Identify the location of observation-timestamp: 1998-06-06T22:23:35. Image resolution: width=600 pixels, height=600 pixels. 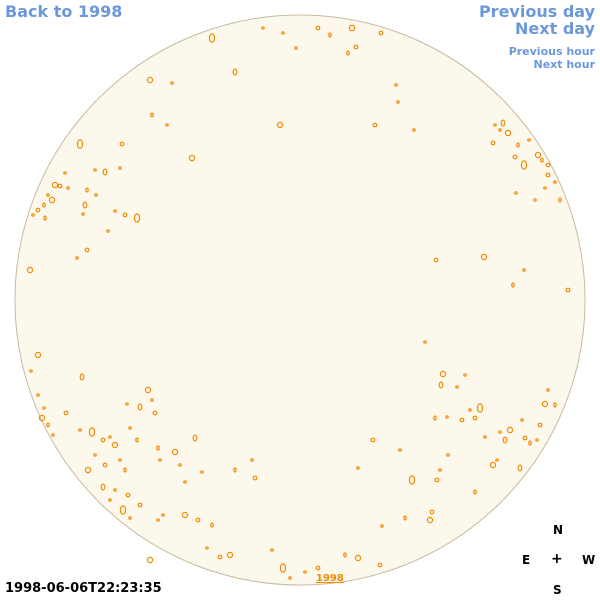
(83, 588).